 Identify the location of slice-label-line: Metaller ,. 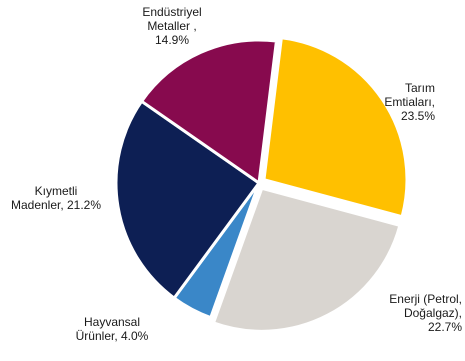
(171, 26).